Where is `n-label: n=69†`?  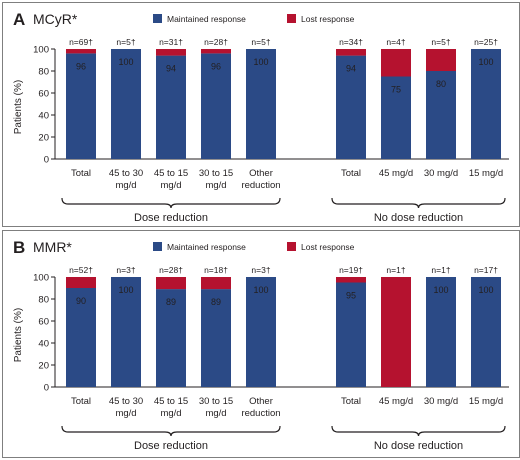 n-label: n=69† is located at coordinates (81, 42).